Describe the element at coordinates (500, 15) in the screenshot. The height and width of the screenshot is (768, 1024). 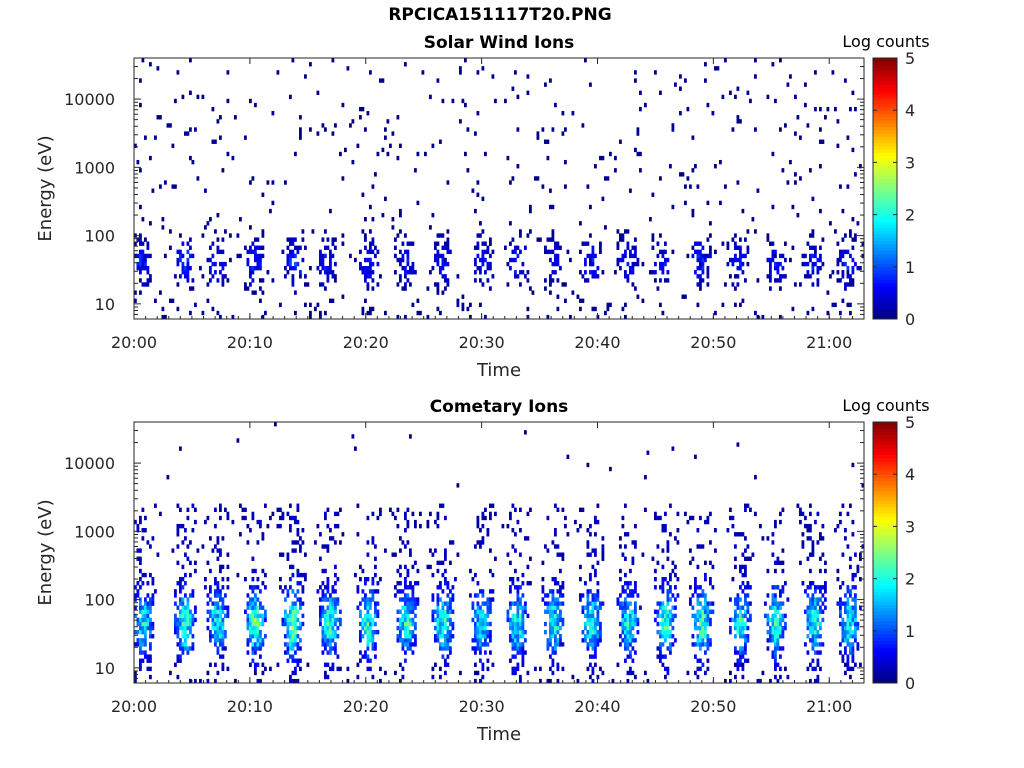
I see `figure-title: RPCICA151117T20.PNG` at that location.